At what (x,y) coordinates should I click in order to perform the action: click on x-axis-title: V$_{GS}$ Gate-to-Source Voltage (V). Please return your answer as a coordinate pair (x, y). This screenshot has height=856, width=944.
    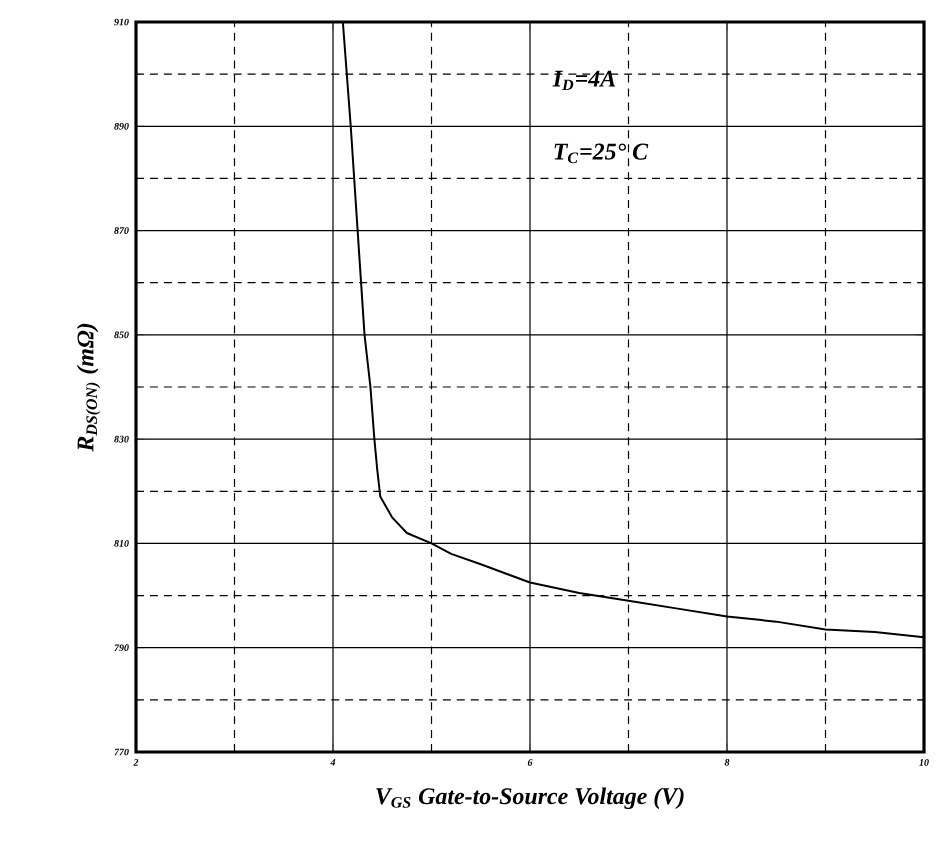
    Looking at the image, I should click on (530, 798).